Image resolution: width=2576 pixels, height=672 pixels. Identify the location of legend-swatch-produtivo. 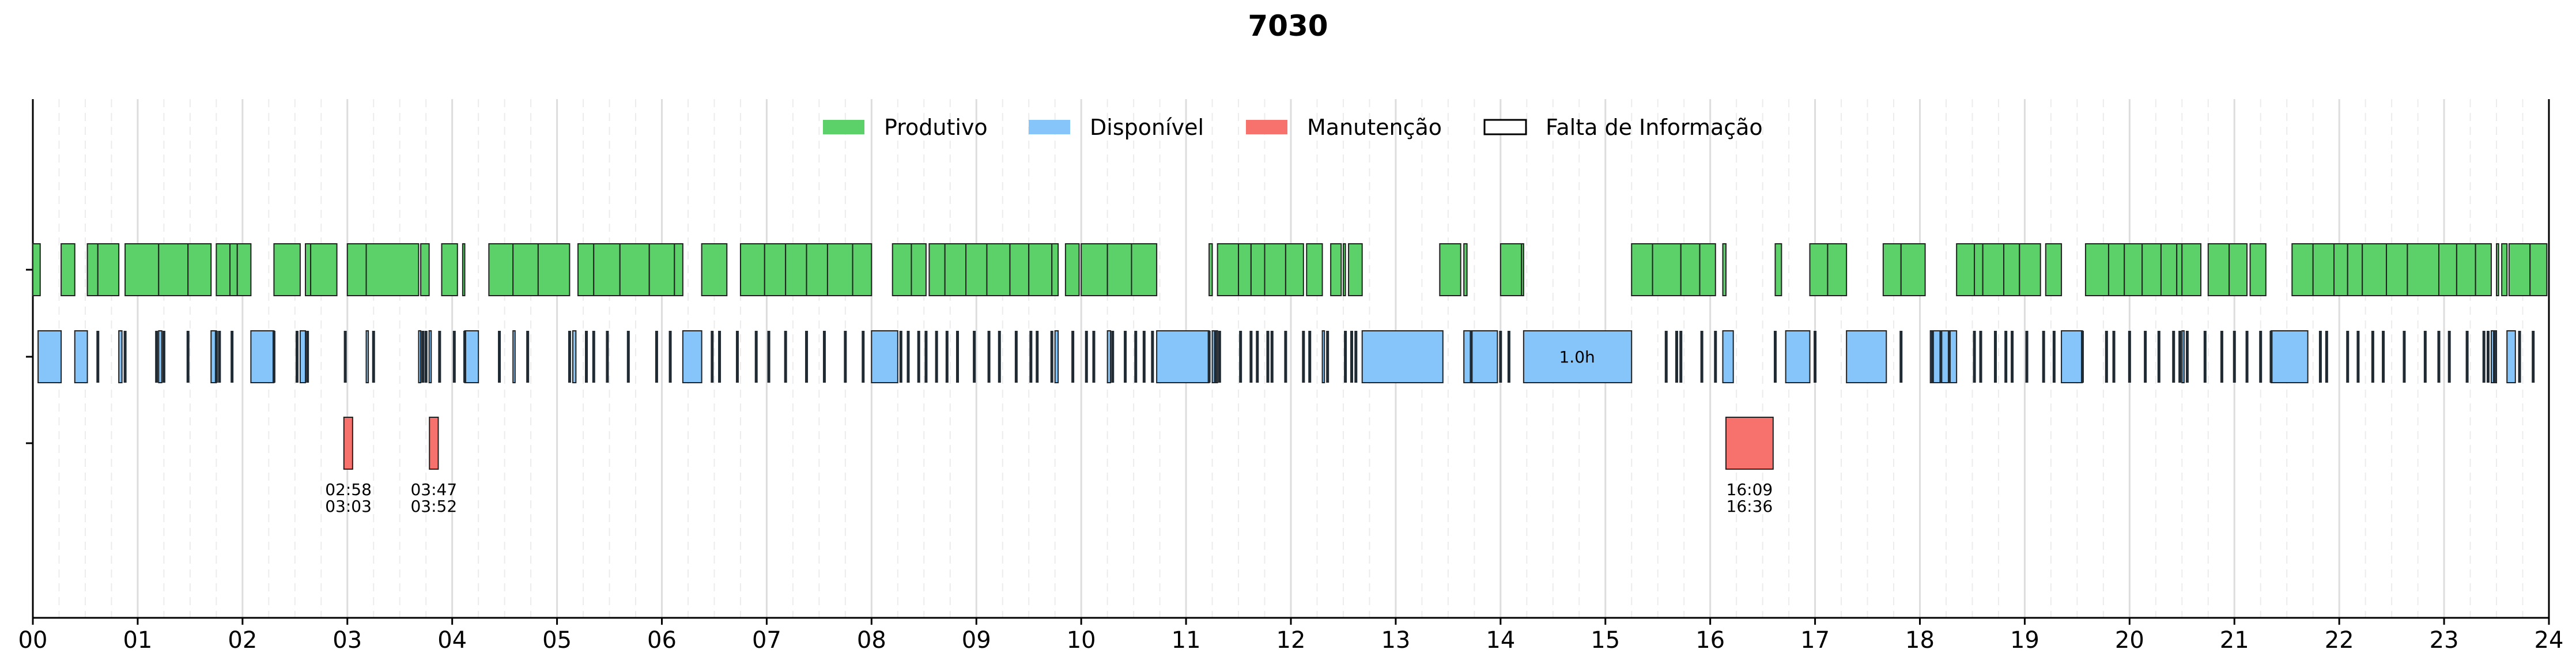
(843, 127).